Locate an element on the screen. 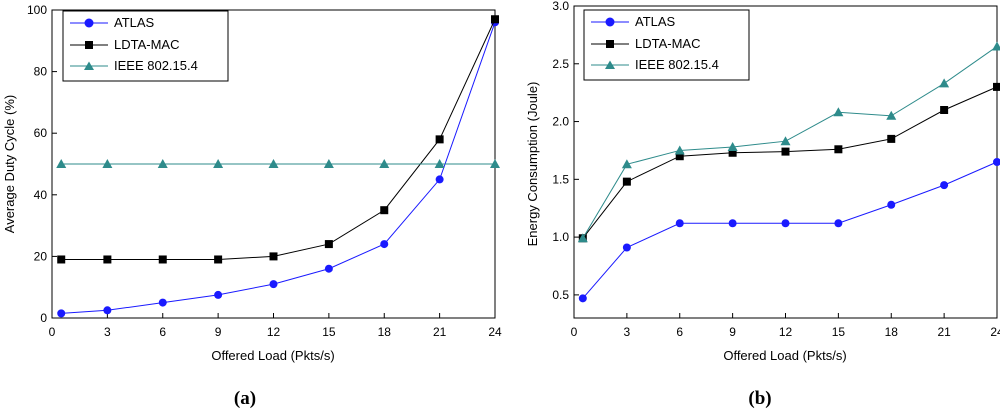  y-axis-title-a: Average Duty Cycle (%) is located at coordinates (9, 164).